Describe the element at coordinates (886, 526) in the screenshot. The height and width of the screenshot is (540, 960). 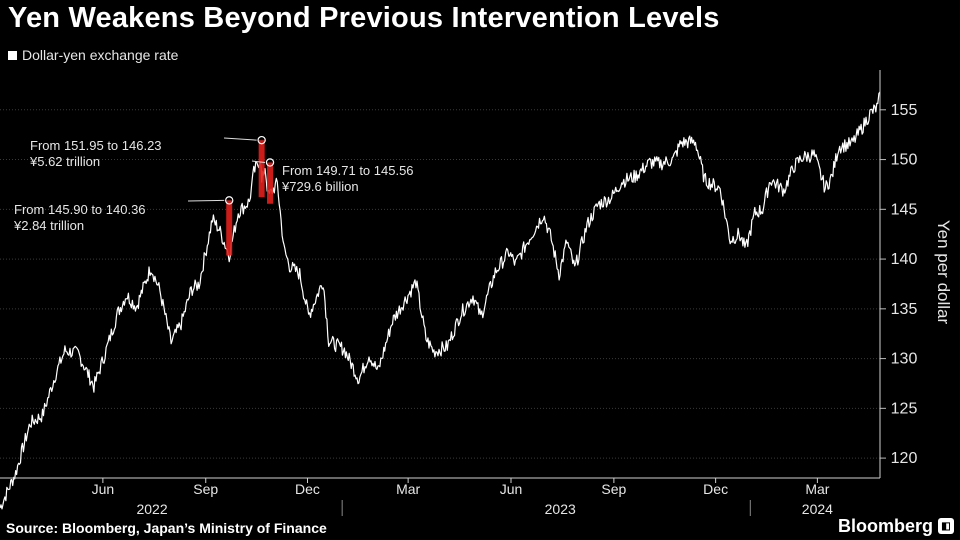
I see `bloomberg-logo: Bloomberg` at that location.